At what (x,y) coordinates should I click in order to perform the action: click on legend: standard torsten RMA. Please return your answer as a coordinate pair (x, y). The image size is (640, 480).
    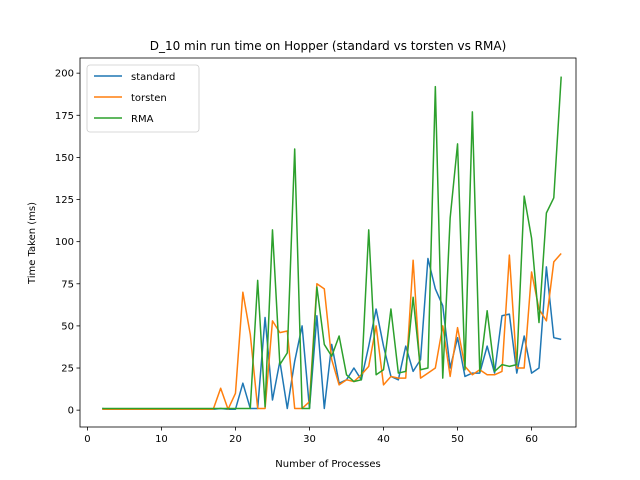
    Looking at the image, I should click on (143, 98).